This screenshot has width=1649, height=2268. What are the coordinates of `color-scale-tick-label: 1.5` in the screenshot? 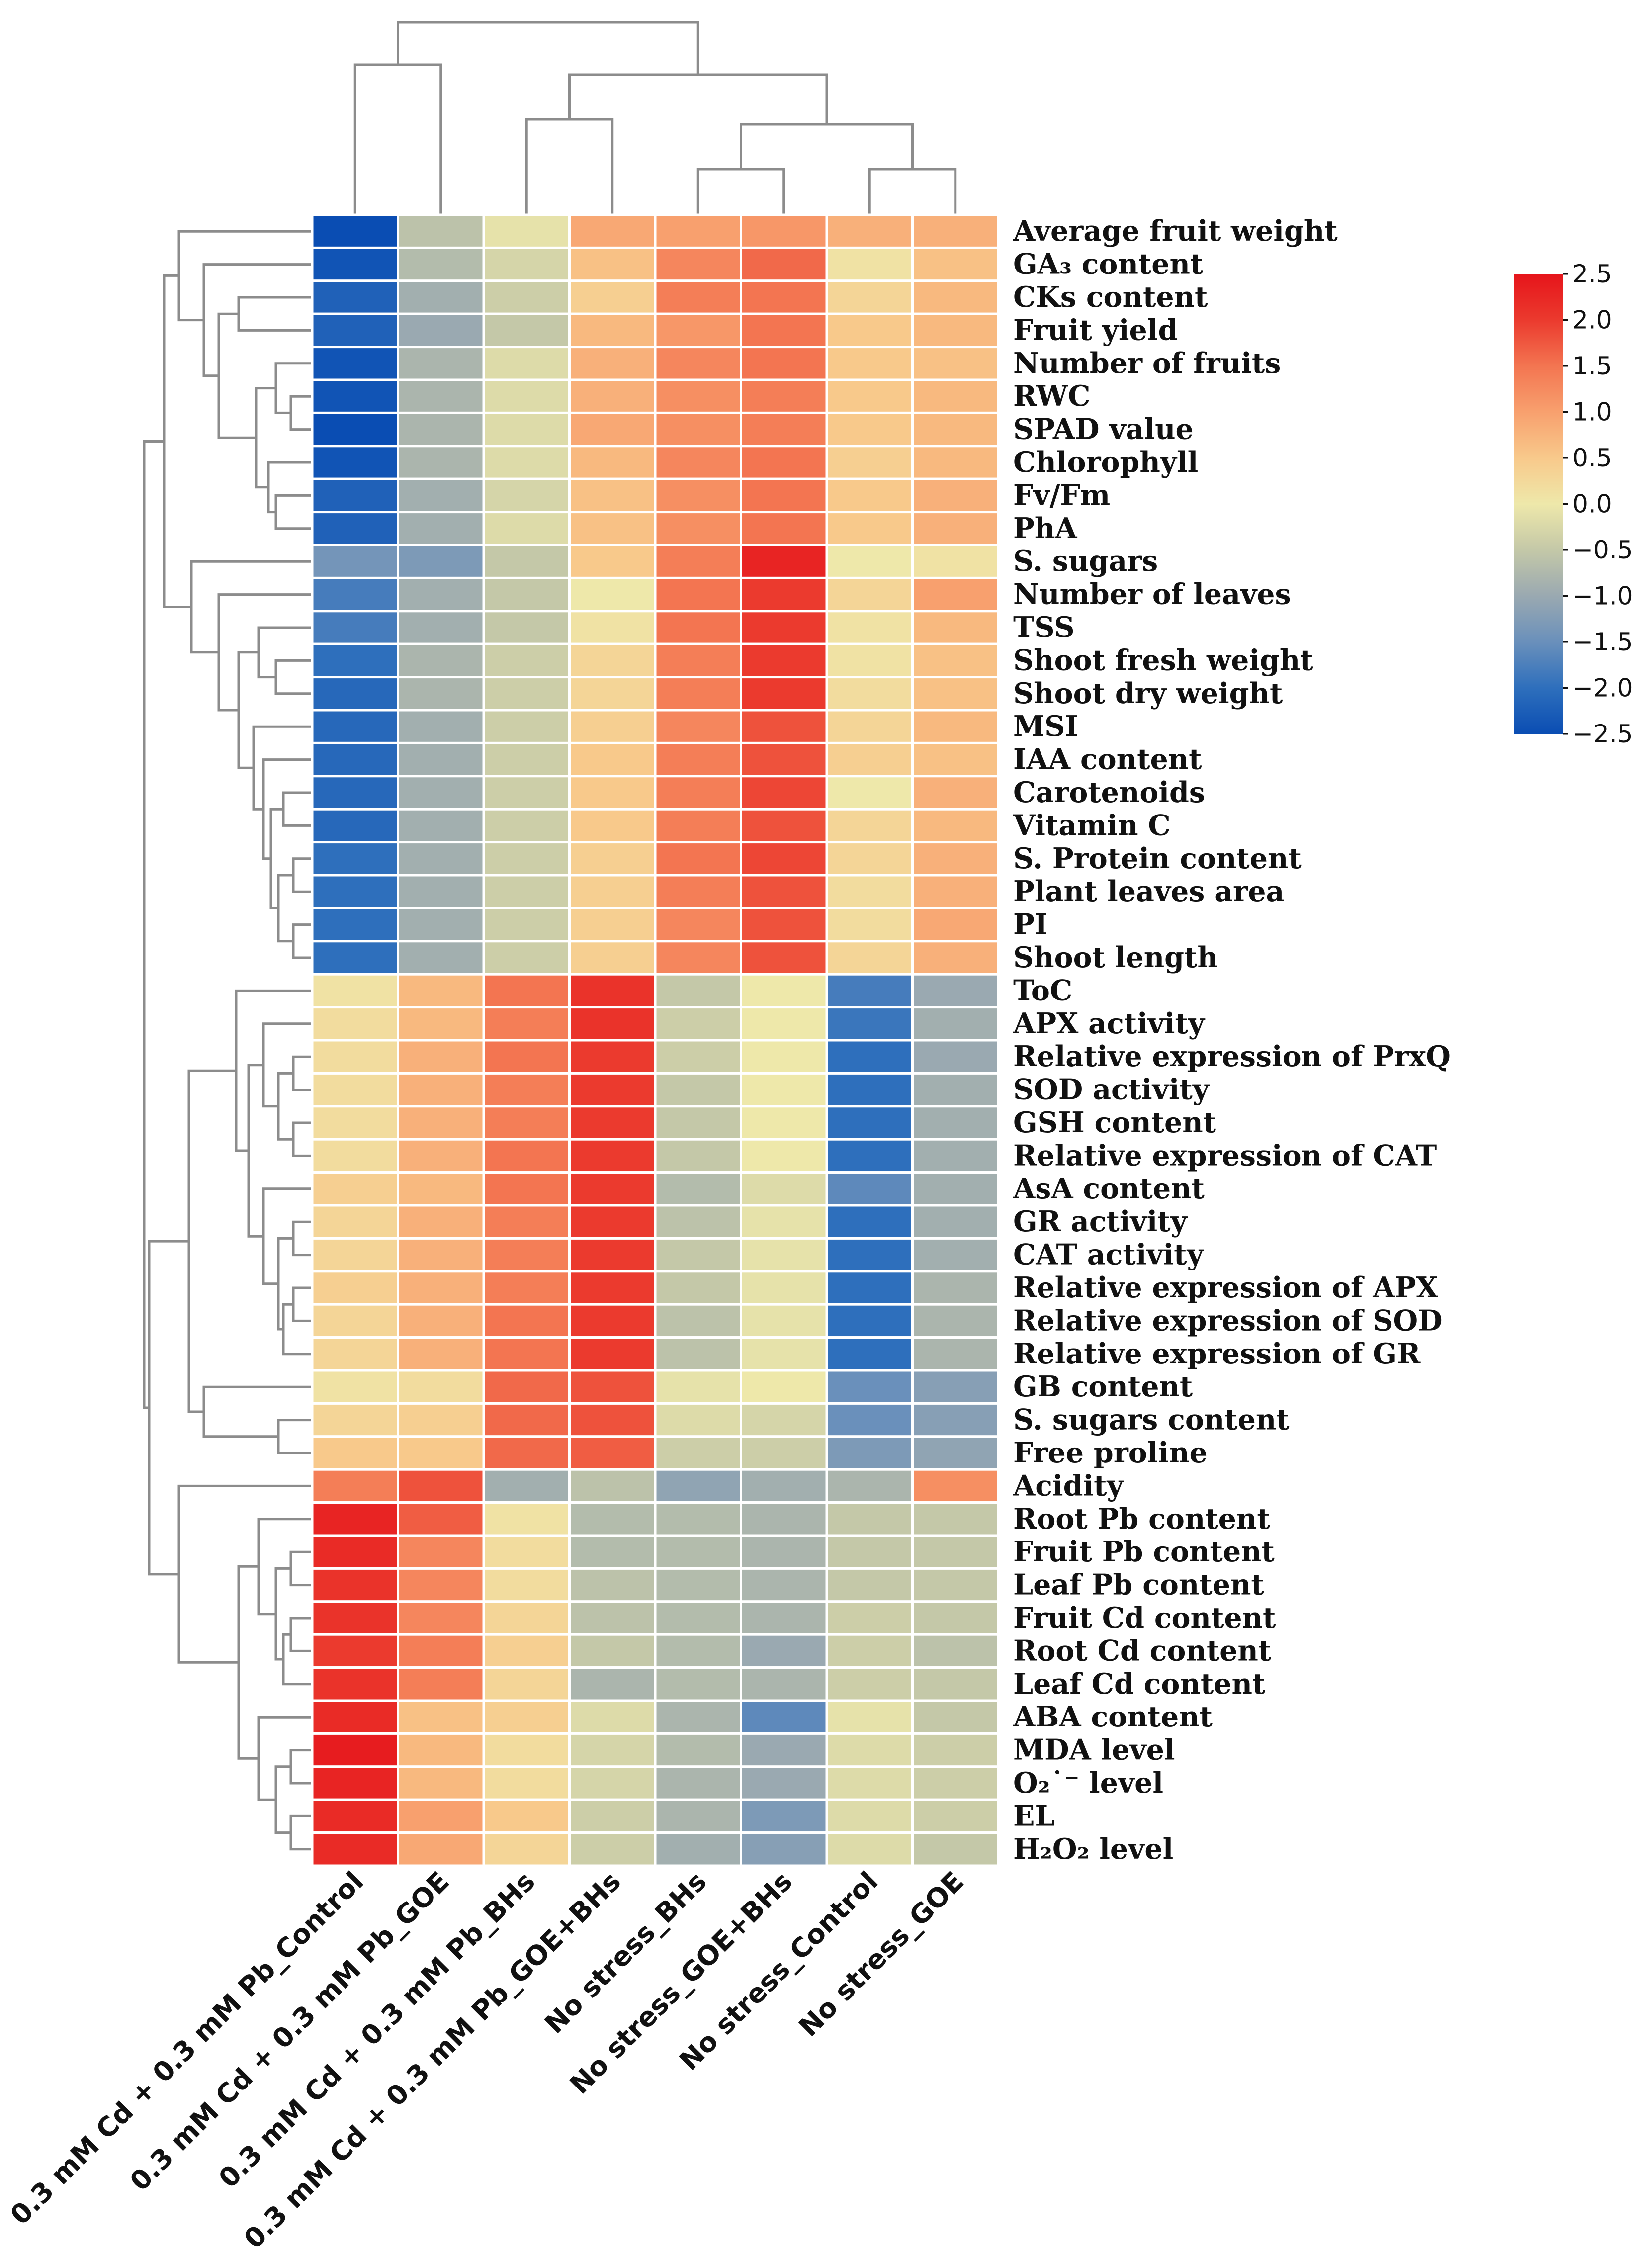 It's located at (1592, 366).